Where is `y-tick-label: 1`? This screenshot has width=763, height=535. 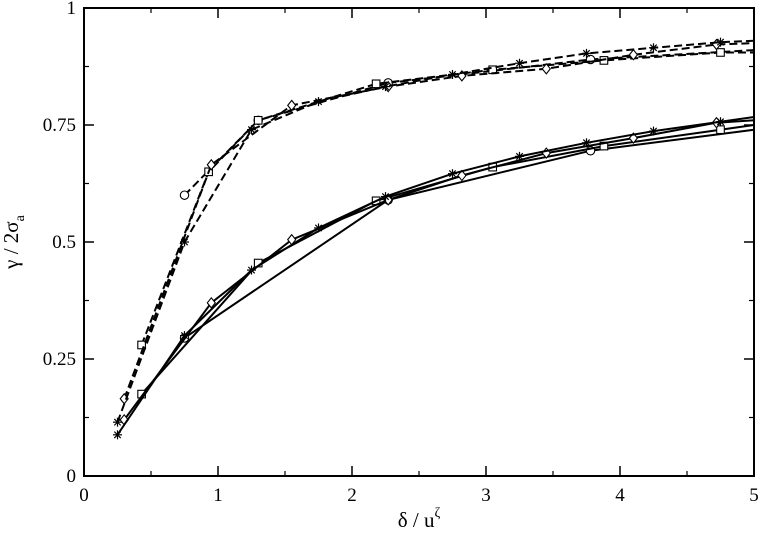
y-tick-label: 1 is located at coordinates (72, 9).